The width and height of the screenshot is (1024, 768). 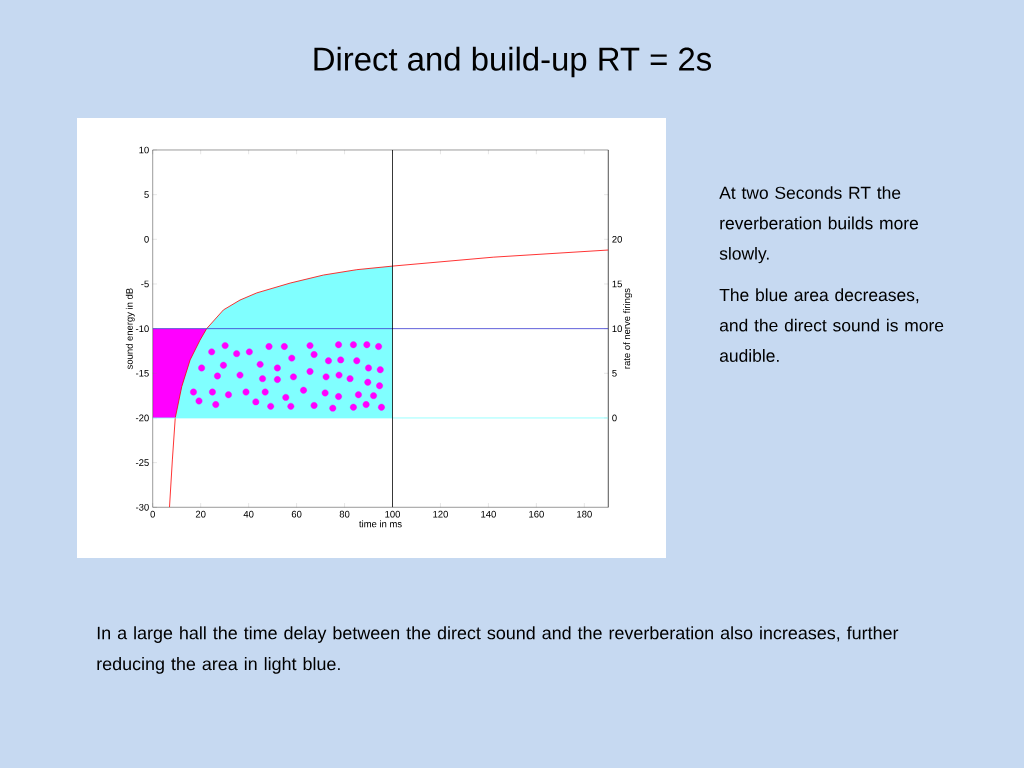 What do you see at coordinates (142, 418) in the screenshot?
I see `y-tick-label: -20` at bounding box center [142, 418].